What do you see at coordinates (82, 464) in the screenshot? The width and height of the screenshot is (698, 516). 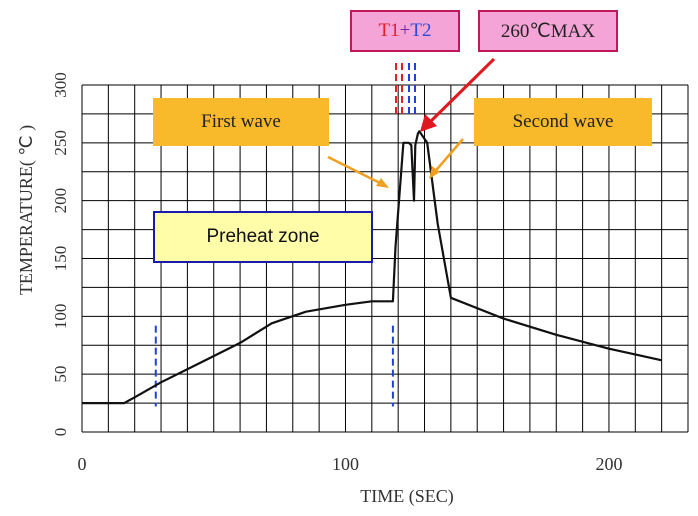 I see `x-tick-label: 0` at bounding box center [82, 464].